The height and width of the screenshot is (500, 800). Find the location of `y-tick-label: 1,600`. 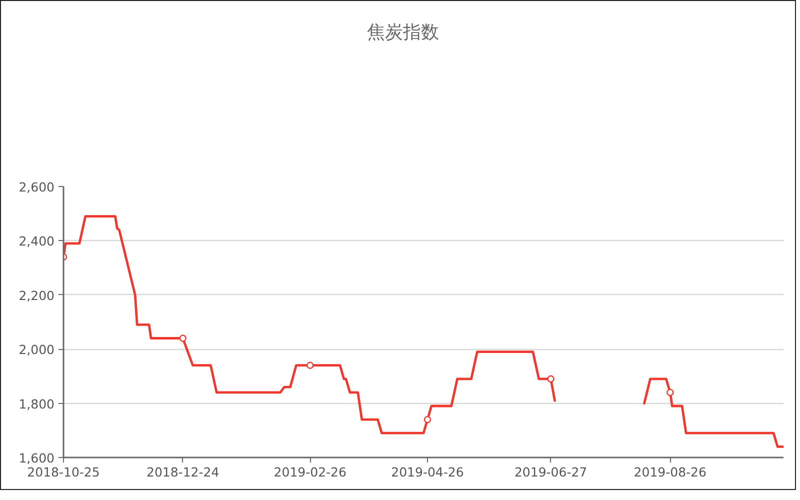

y-tick-label: 1,600 is located at coordinates (36, 458).